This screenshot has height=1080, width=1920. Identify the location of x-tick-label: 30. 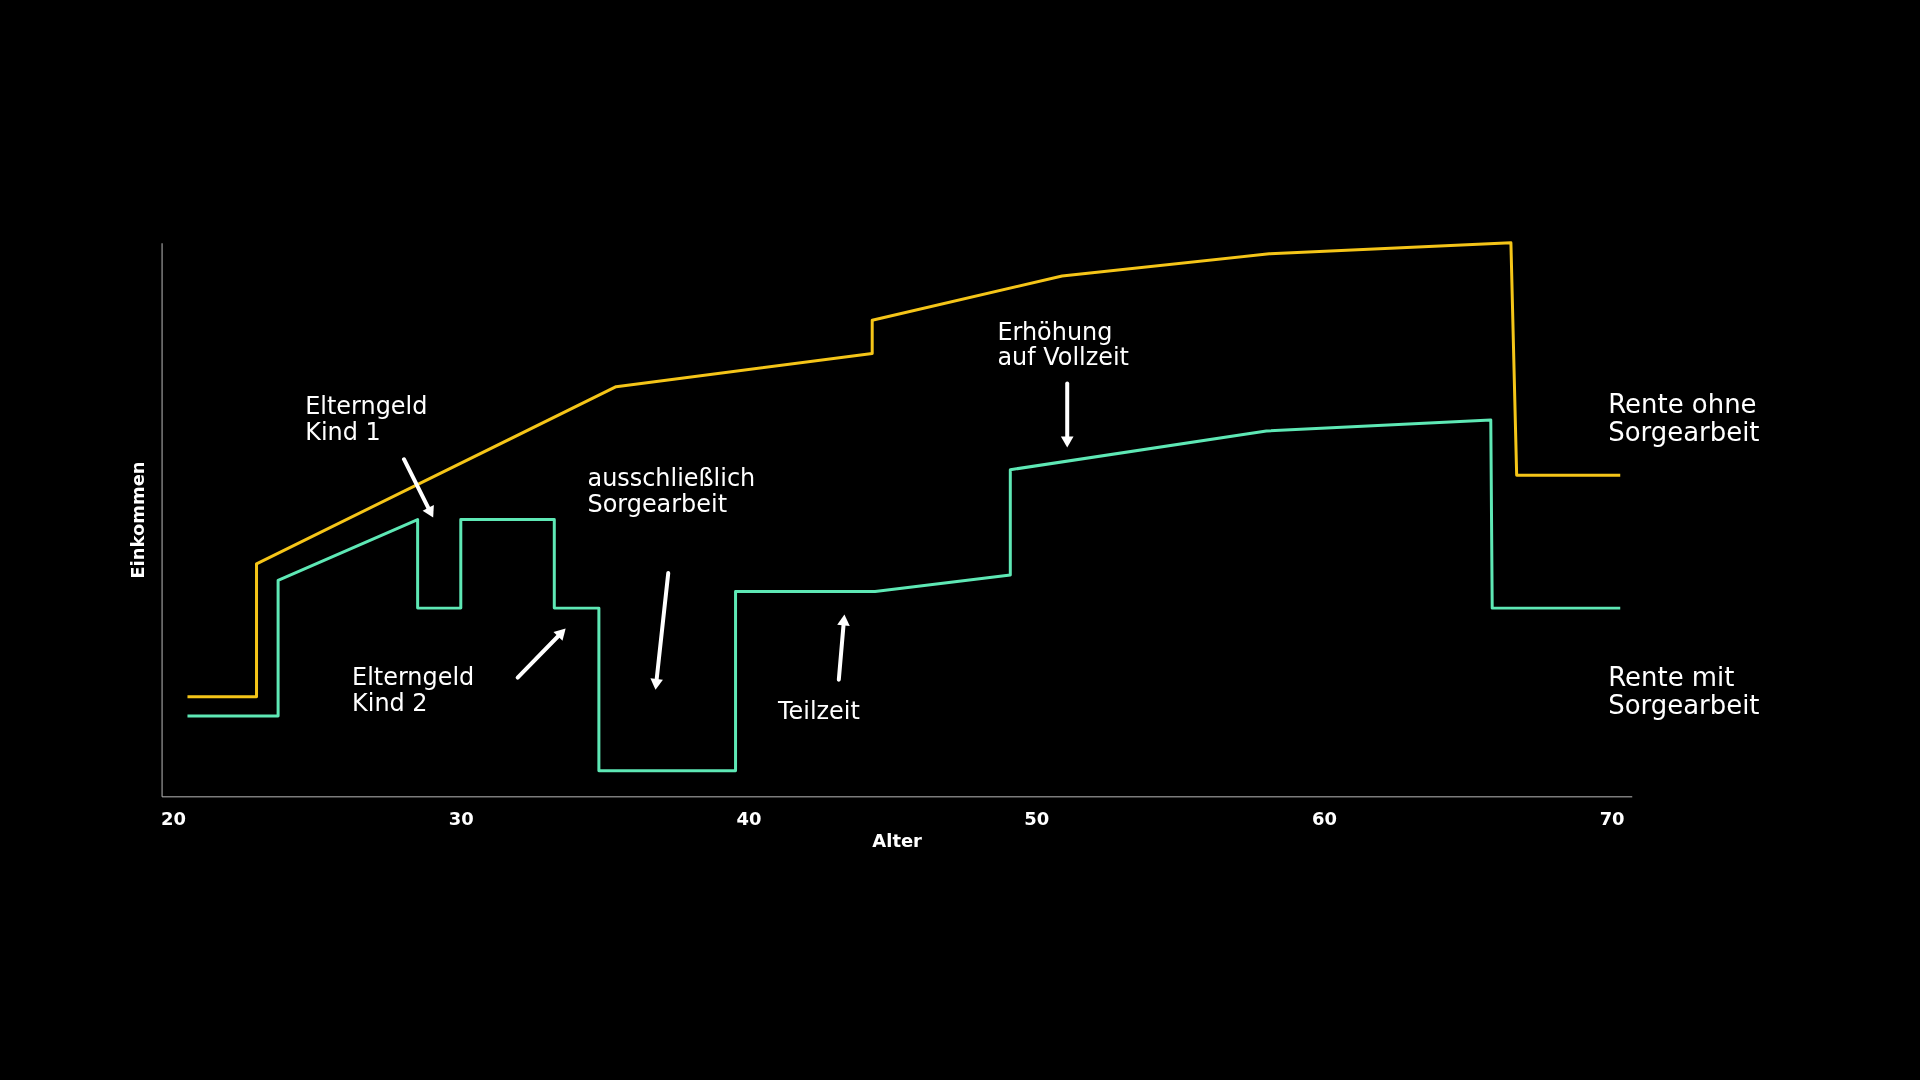
(461, 818).